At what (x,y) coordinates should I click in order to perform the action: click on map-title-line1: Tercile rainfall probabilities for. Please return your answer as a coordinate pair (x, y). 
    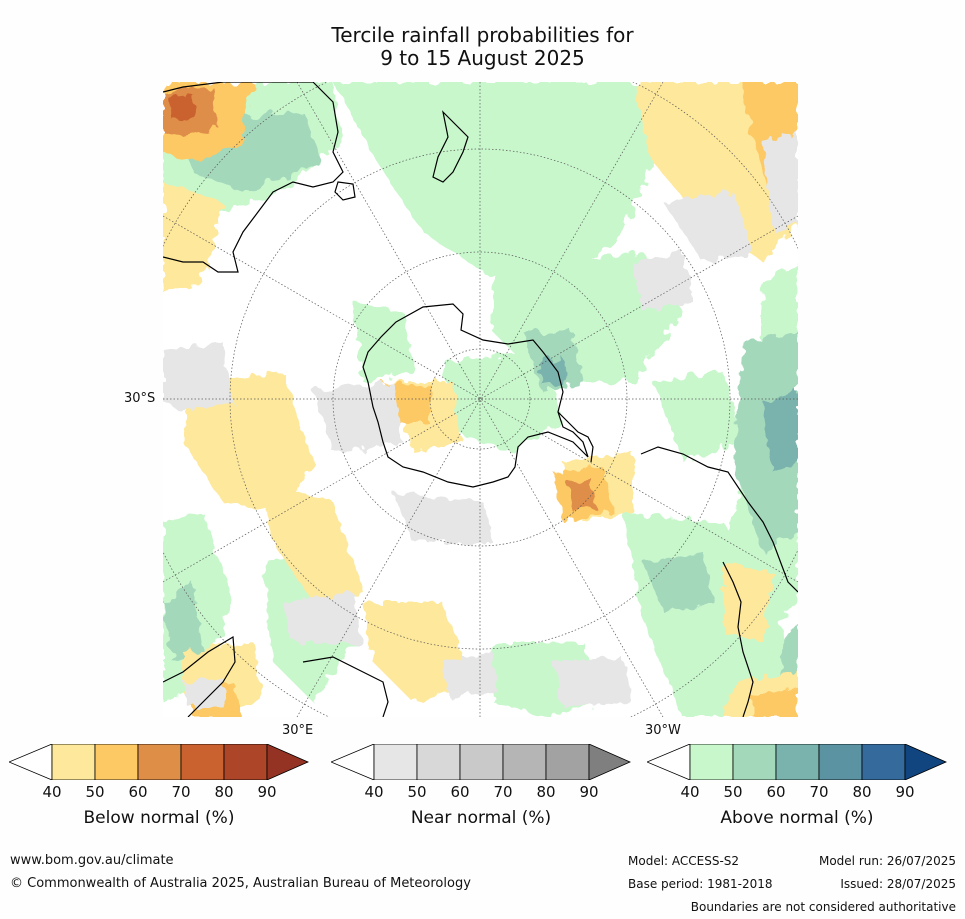
    Looking at the image, I should click on (482, 35).